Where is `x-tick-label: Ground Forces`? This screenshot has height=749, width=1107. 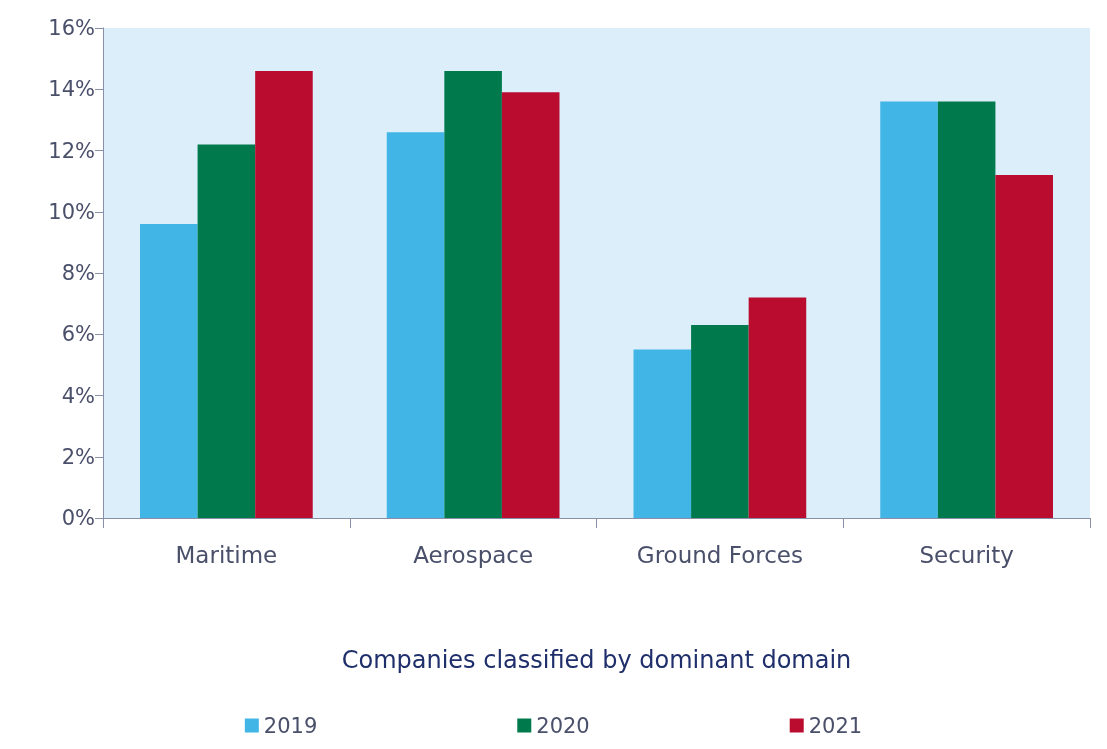 x-tick-label: Ground Forces is located at coordinates (719, 554).